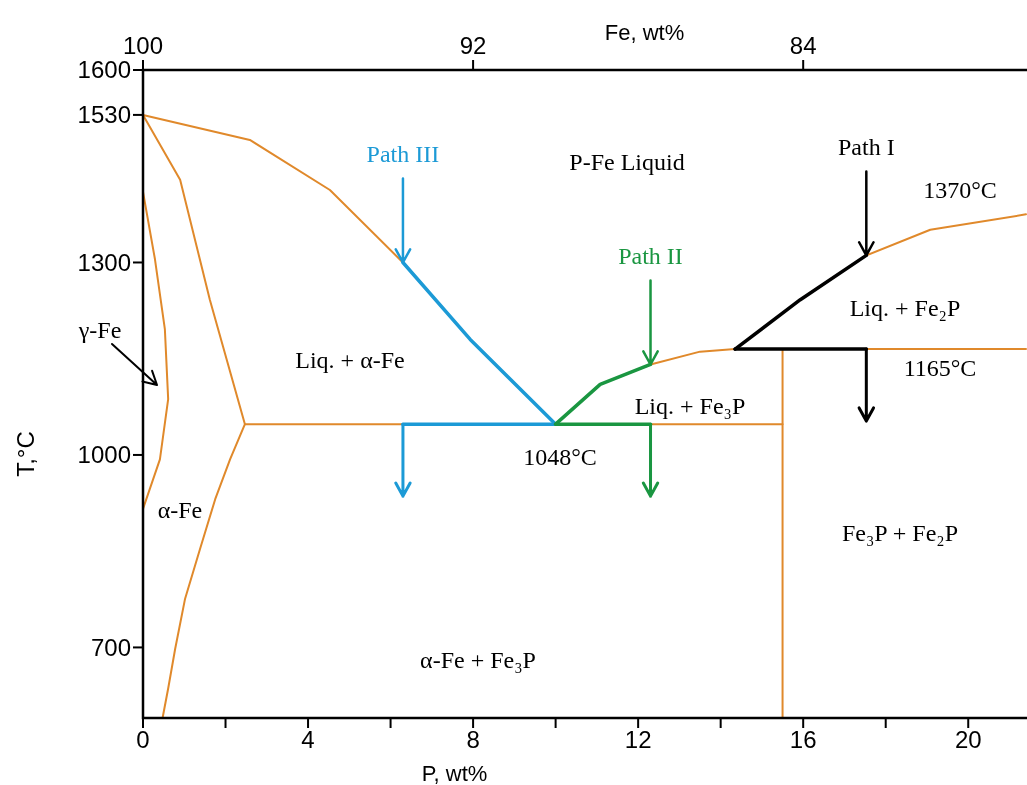  Describe the element at coordinates (960, 190) in the screenshot. I see `annotation: 1370°C` at that location.